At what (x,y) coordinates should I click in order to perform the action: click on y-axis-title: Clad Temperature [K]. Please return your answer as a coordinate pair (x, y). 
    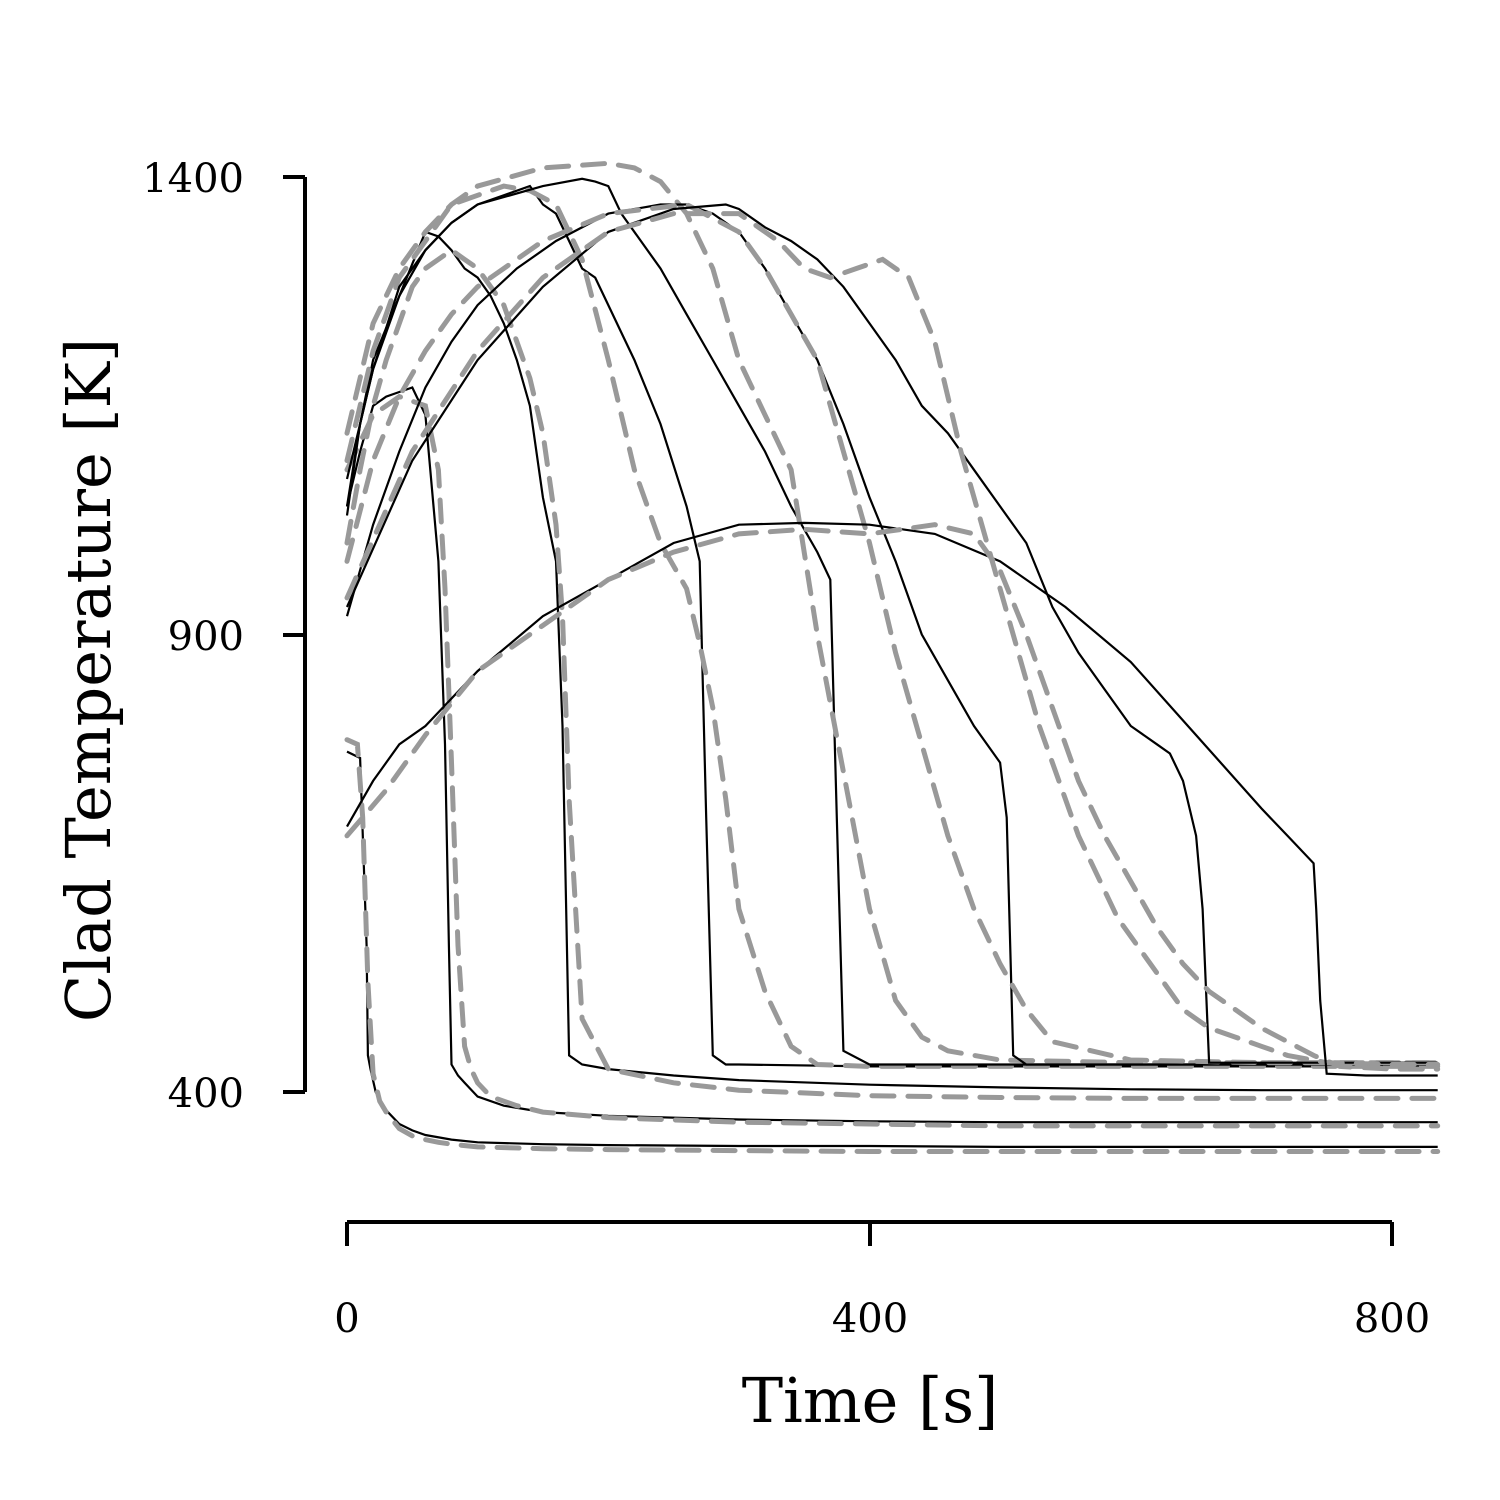
    Looking at the image, I should click on (88, 680).